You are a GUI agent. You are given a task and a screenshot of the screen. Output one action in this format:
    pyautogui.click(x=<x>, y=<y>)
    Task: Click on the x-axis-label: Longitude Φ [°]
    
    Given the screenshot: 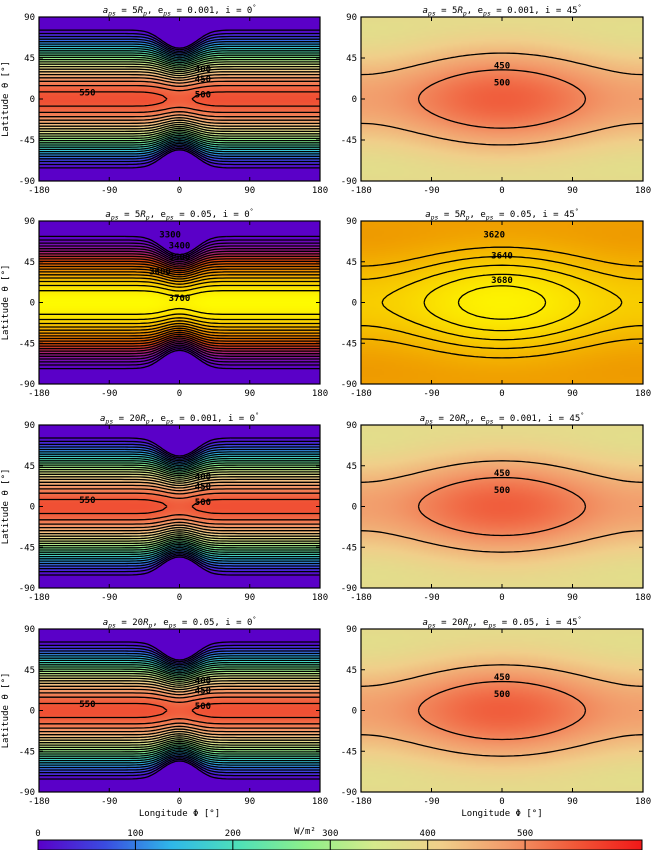 What is the action you would take?
    pyautogui.click(x=179, y=814)
    